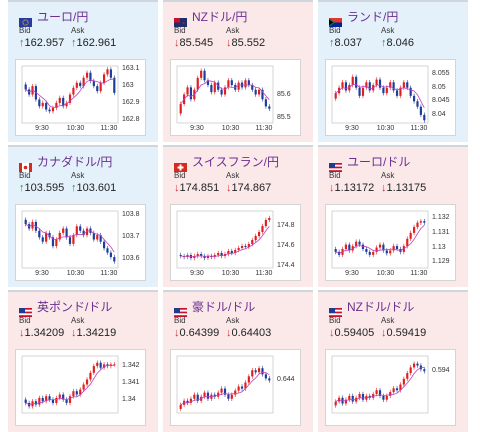 Image resolution: width=480 pixels, height=432 pixels. I want to click on currency-pair-link: 豪ドル/ドル, so click(224, 307).